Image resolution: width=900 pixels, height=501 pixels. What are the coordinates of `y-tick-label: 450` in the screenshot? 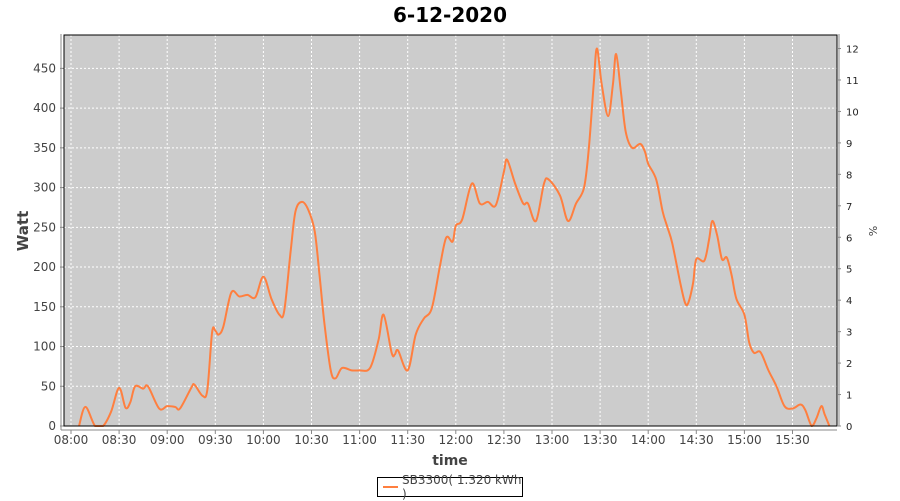 It's located at (44, 68).